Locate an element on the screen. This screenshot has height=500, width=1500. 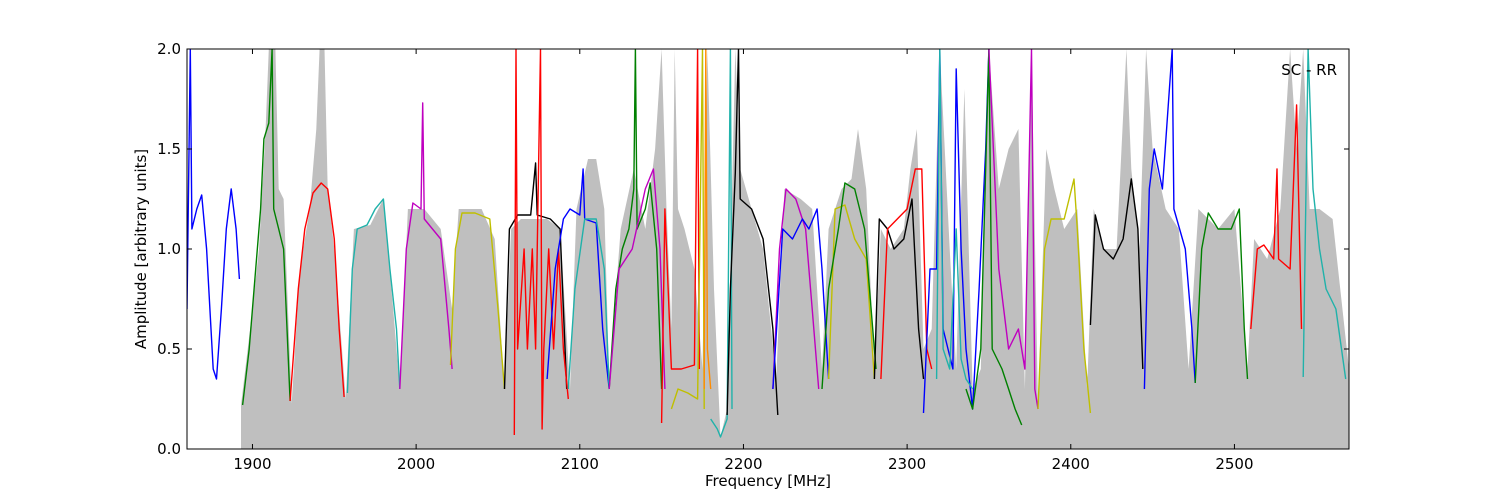
x-tick-label: 2000 is located at coordinates (416, 464).